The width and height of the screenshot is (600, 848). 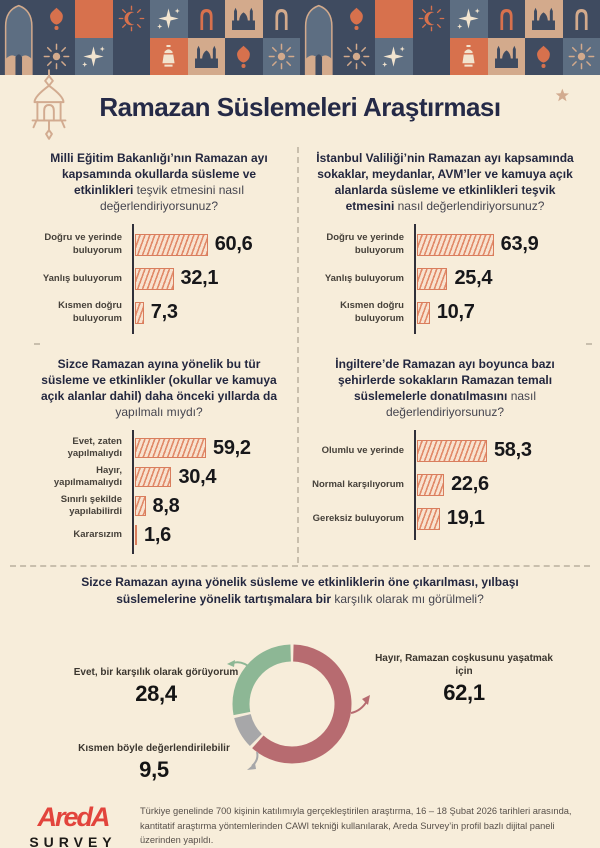 I want to click on bar-label: Gereksiz buluyorum, so click(x=358, y=518).